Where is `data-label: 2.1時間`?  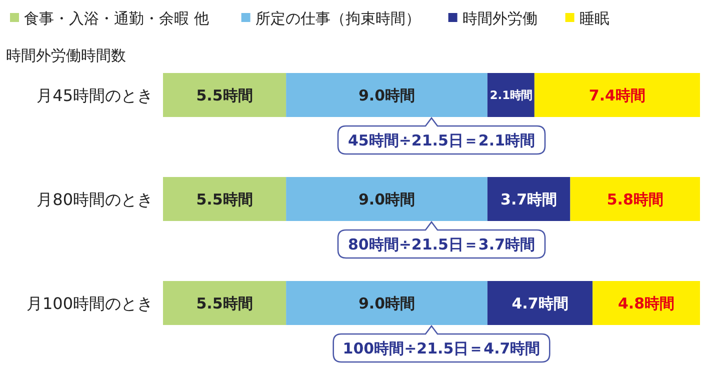 data-label: 2.1時間 is located at coordinates (511, 95).